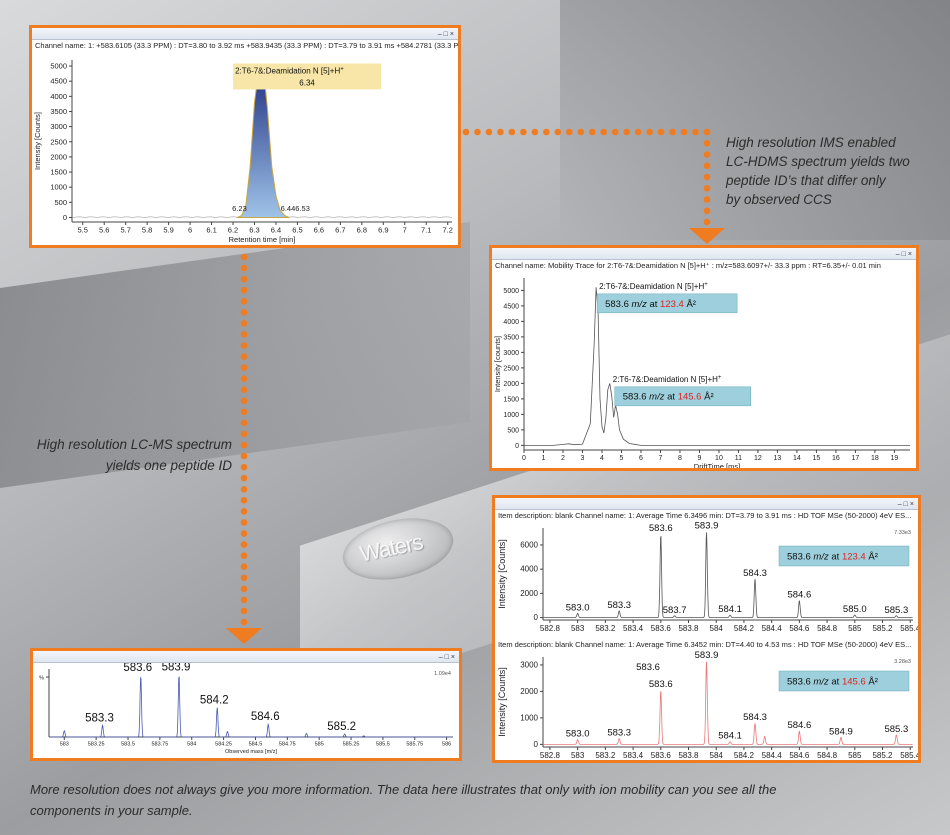  I want to click on arrow-to-mobility, so click(707, 236).